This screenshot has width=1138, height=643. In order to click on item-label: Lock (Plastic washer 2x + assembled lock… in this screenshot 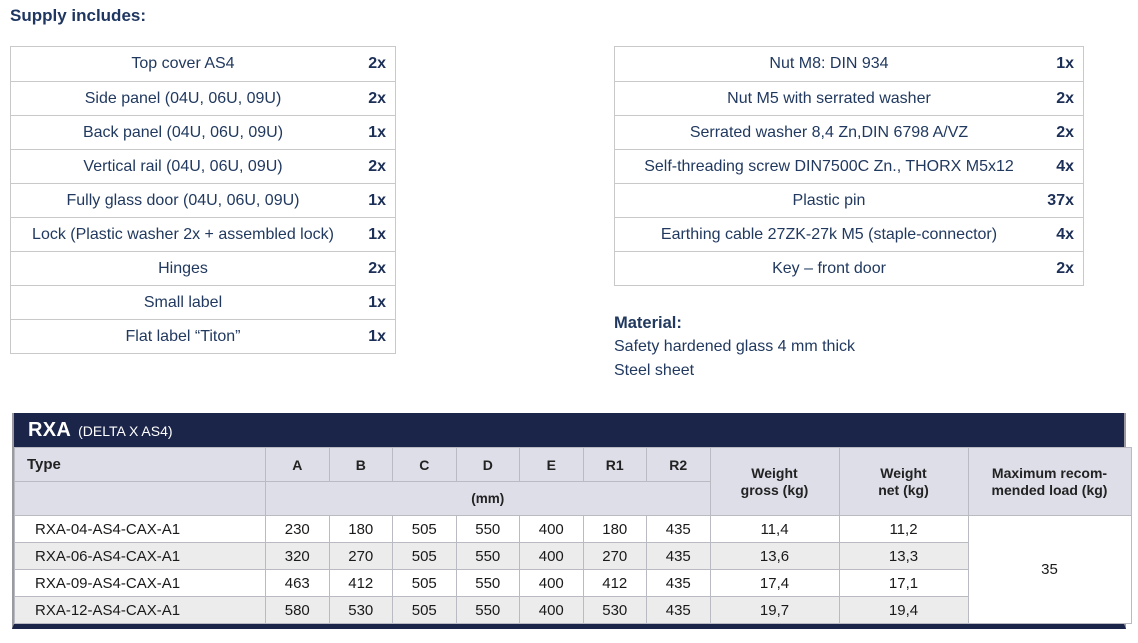, I will do `click(183, 234)`.